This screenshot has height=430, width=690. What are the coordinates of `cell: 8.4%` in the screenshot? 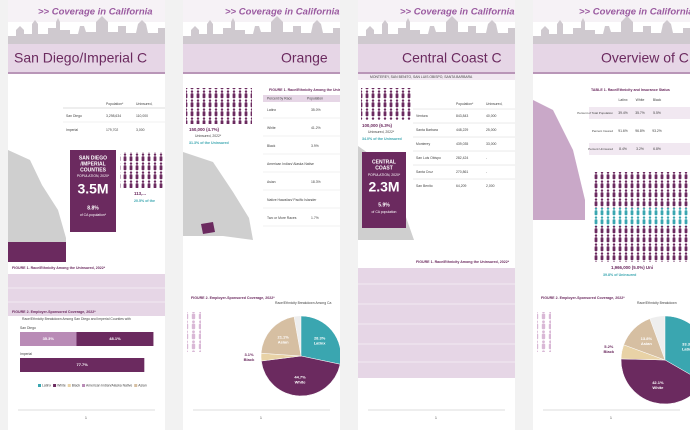 It's located at (623, 149).